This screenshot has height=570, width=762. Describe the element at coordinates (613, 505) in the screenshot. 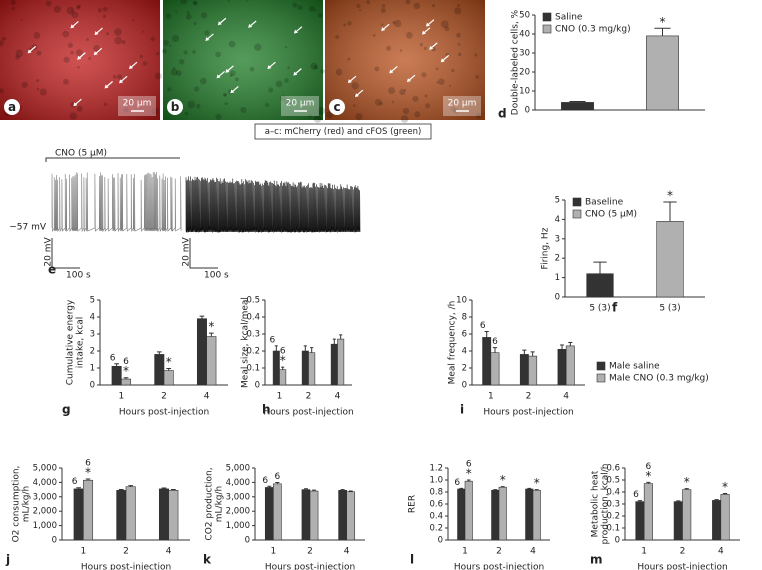

I see `y-tick-label: 0.3` at that location.